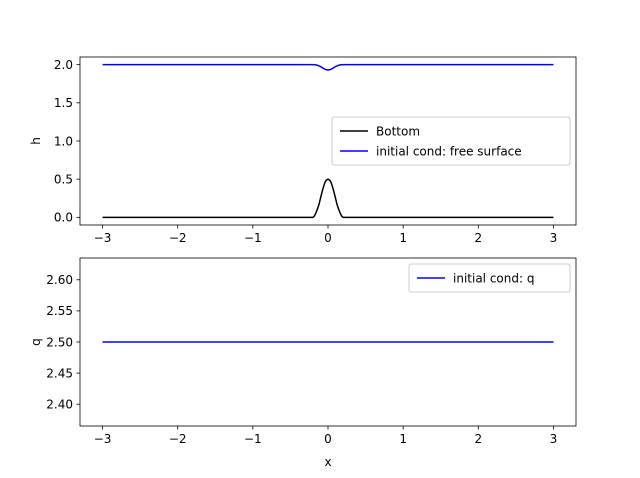 The image size is (640, 478). What do you see at coordinates (63, 218) in the screenshot?
I see `y-tick-label: 0.0` at bounding box center [63, 218].